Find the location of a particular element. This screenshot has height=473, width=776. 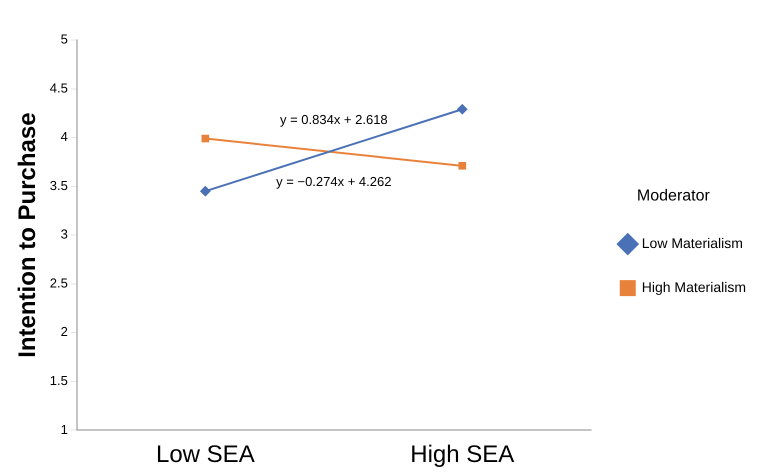

legend-label: High Materialism is located at coordinates (694, 286).